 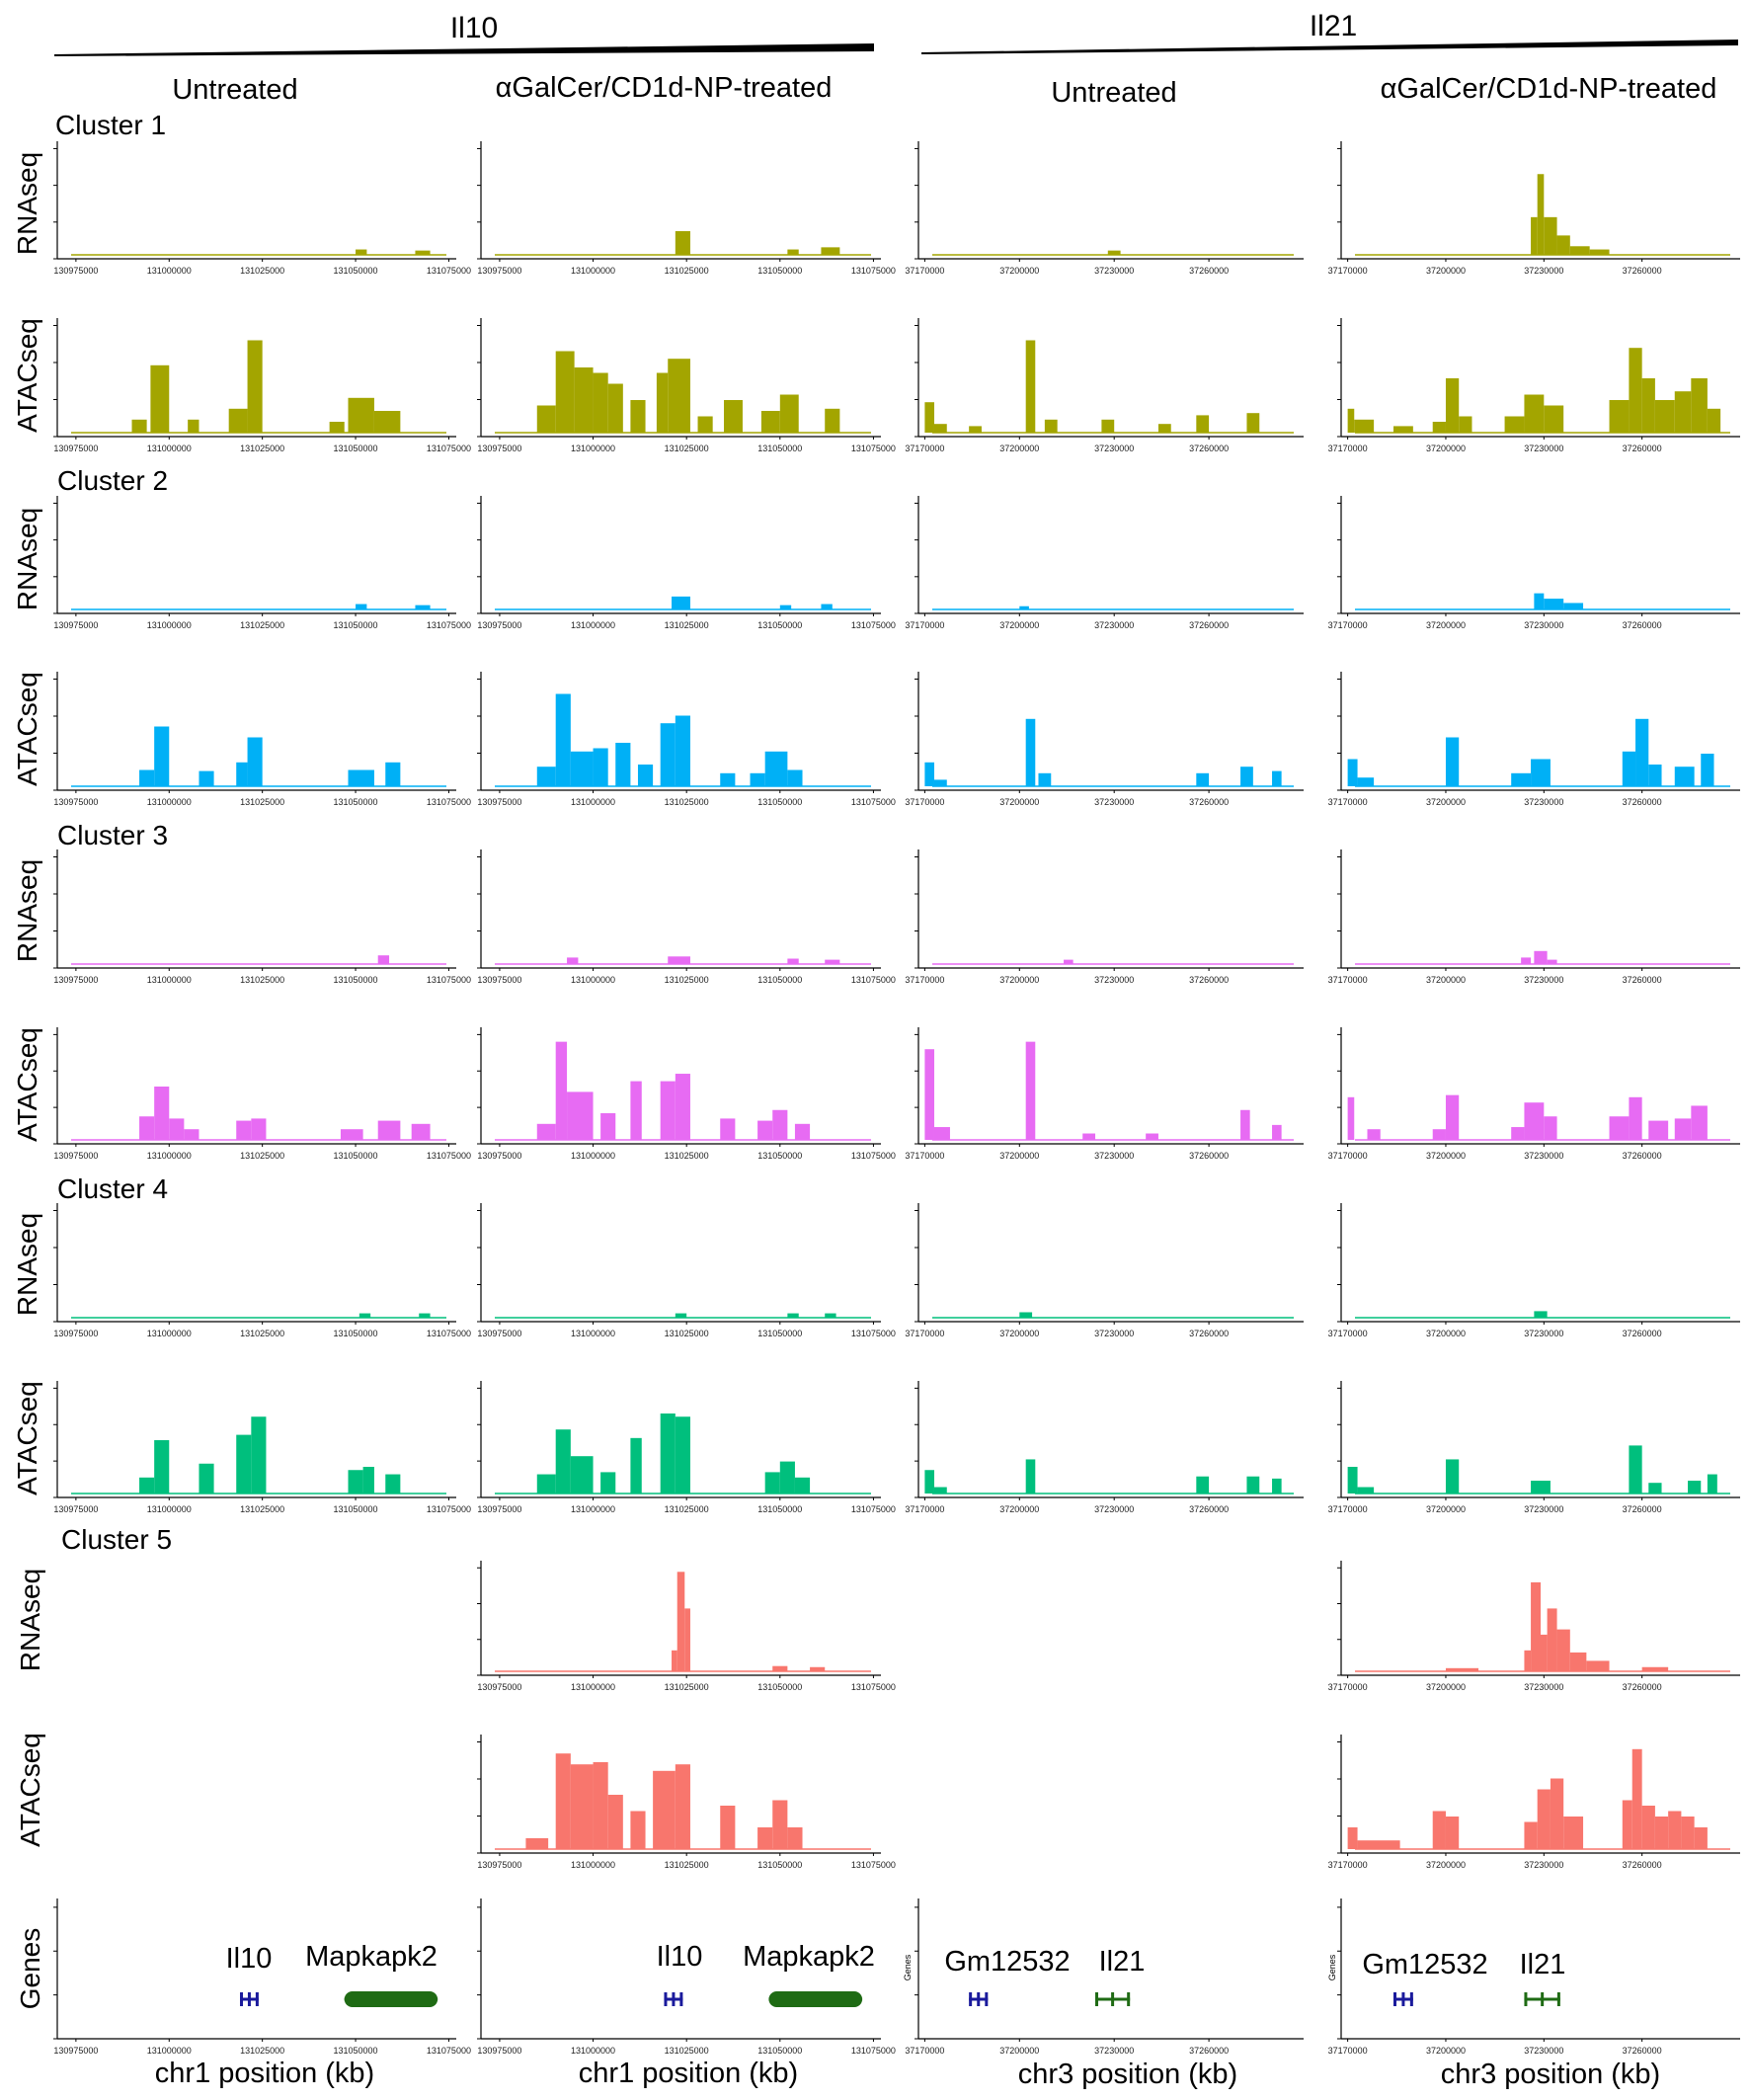 I want to click on x-tick-label-il10_untreated-rna-c4: 131075000, so click(x=449, y=1333).